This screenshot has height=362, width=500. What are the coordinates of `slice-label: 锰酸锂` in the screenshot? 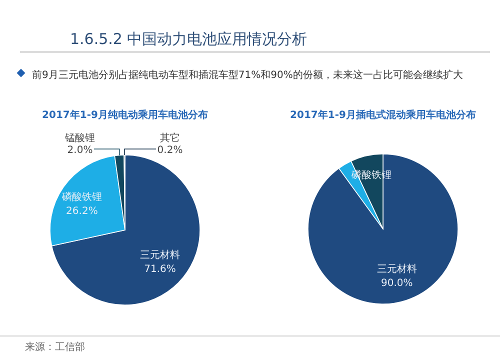 It's located at (79, 138).